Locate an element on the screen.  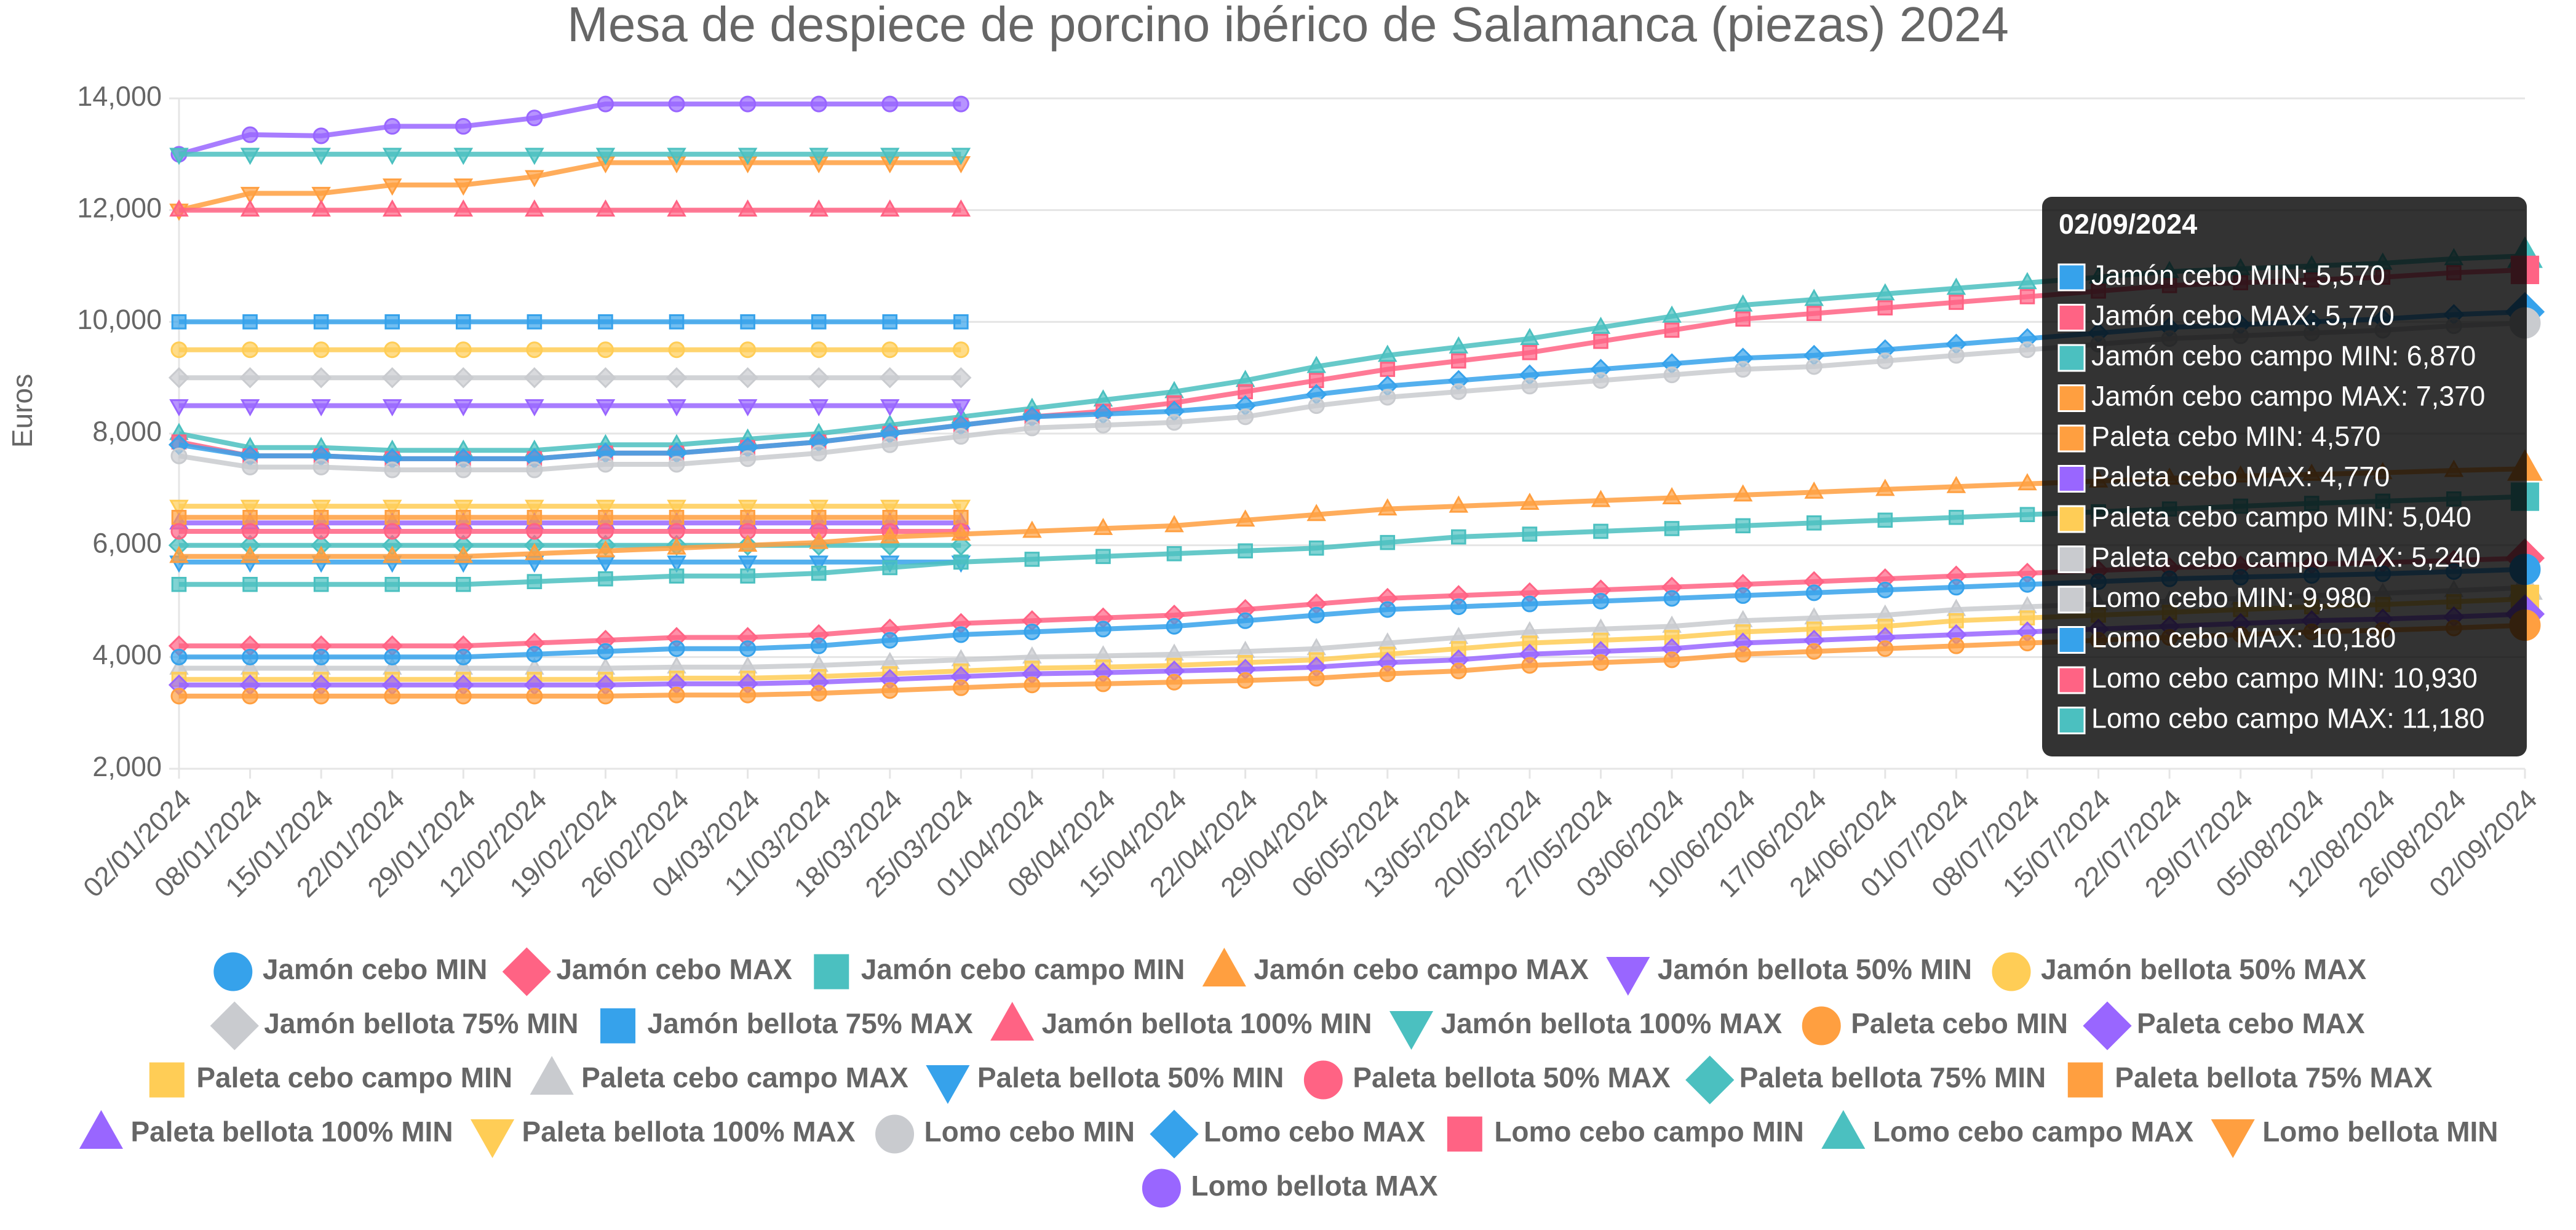
legend-label: Paleta cebo campo MIN is located at coordinates (354, 1077).